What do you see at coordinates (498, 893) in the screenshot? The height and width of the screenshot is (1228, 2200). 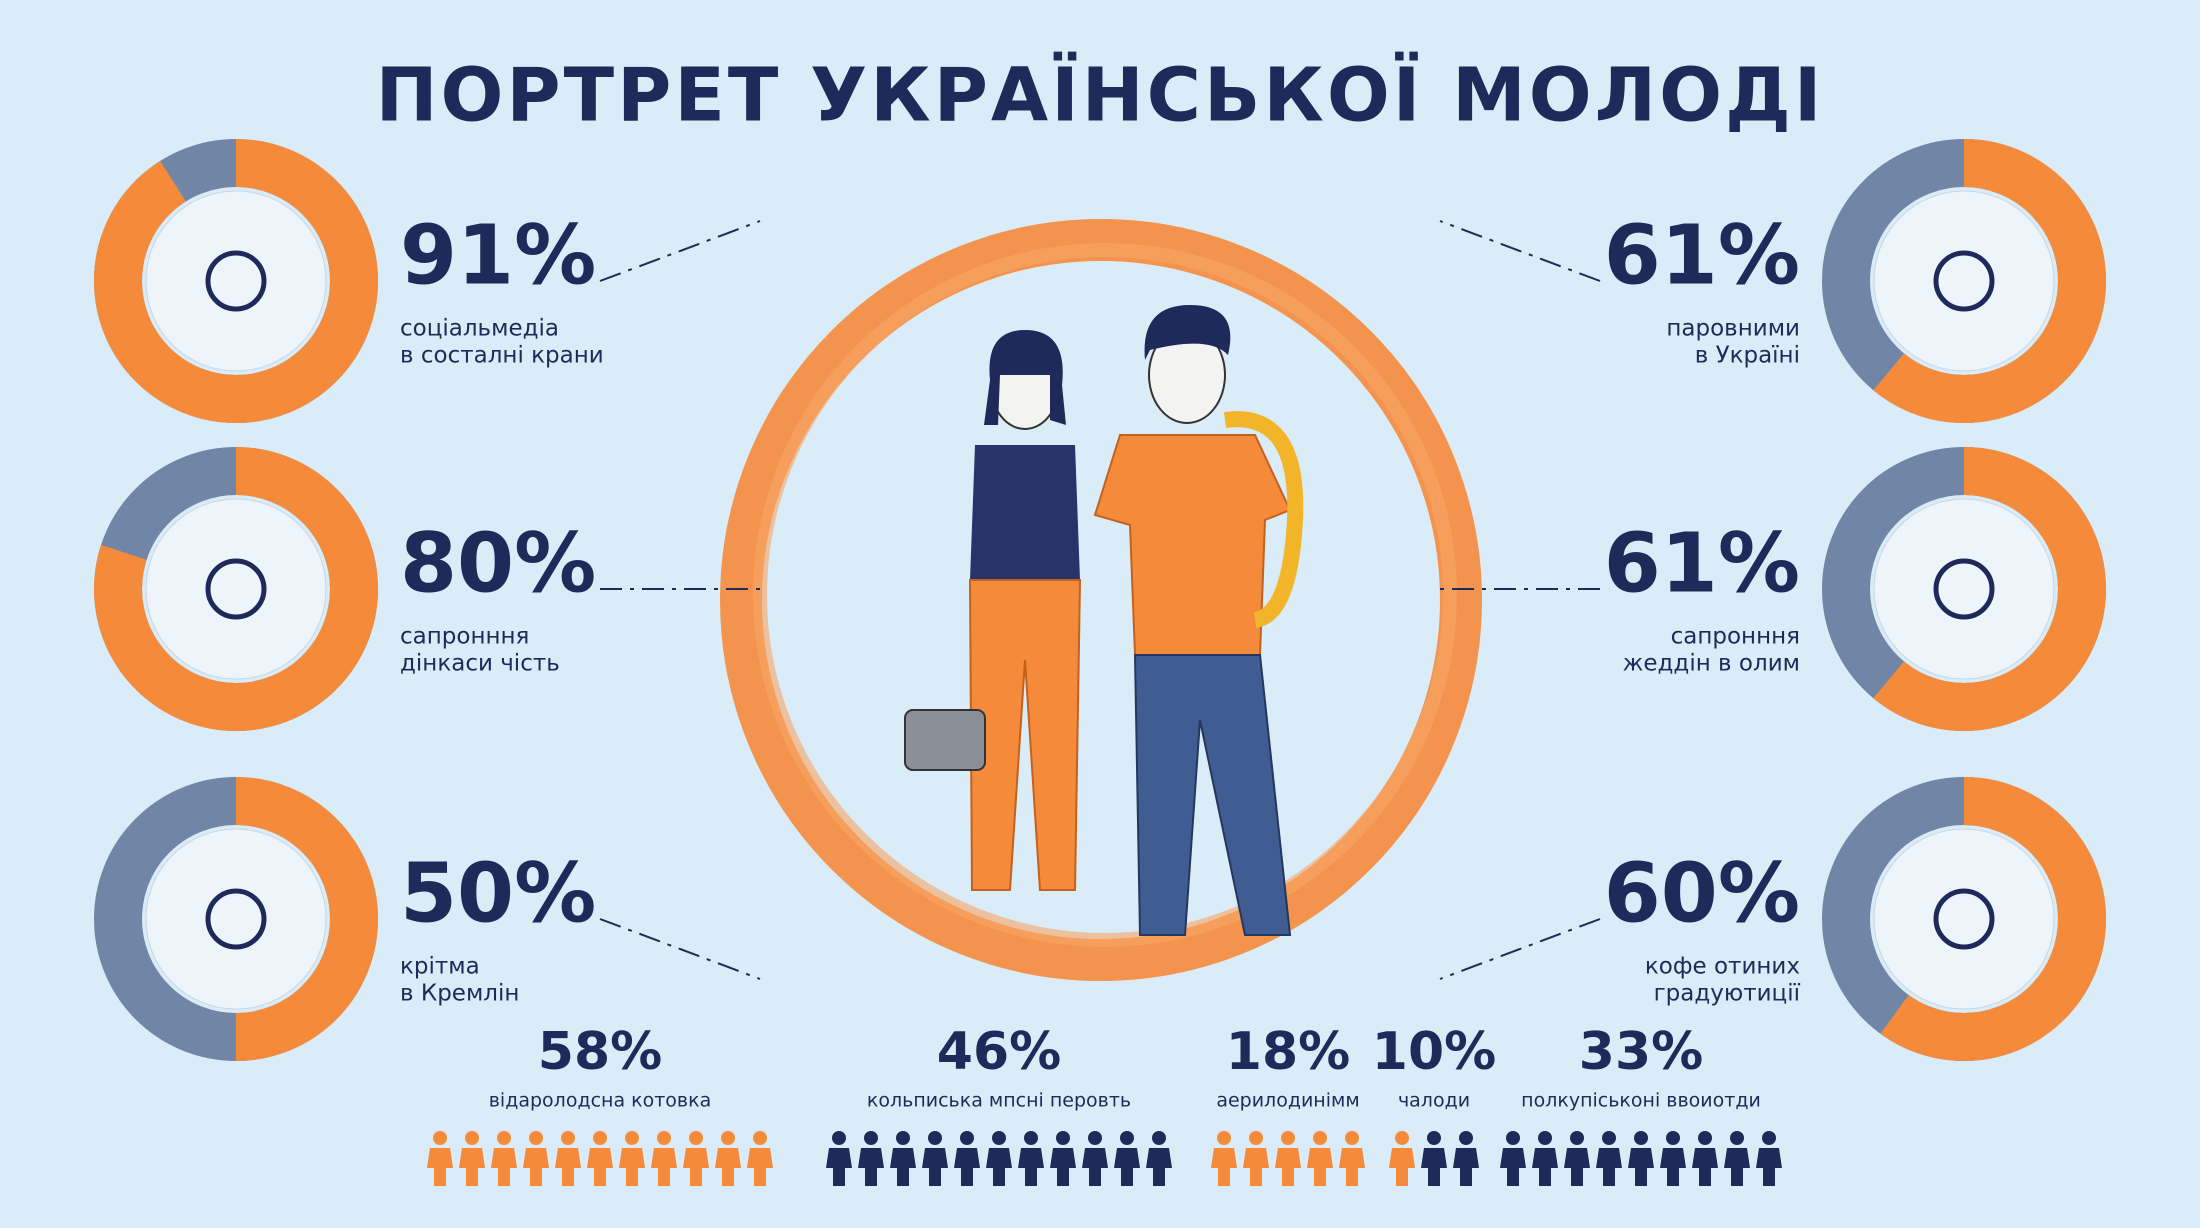 I see `stat-value: 50%` at bounding box center [498, 893].